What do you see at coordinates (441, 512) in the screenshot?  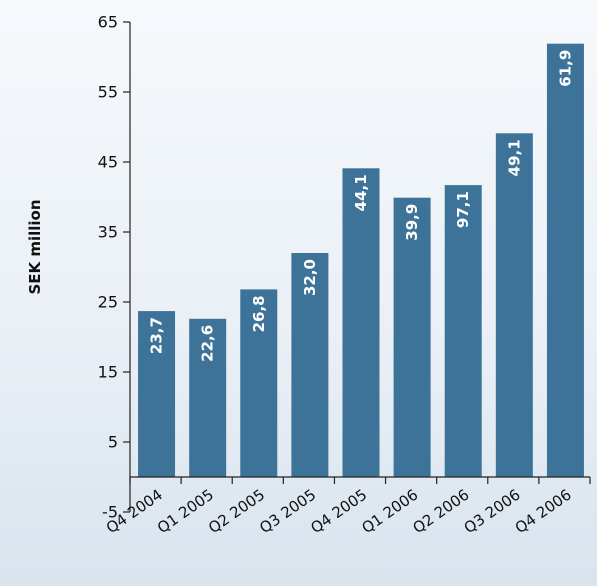 I see `x-category-label-7: Q2 2006` at bounding box center [441, 512].